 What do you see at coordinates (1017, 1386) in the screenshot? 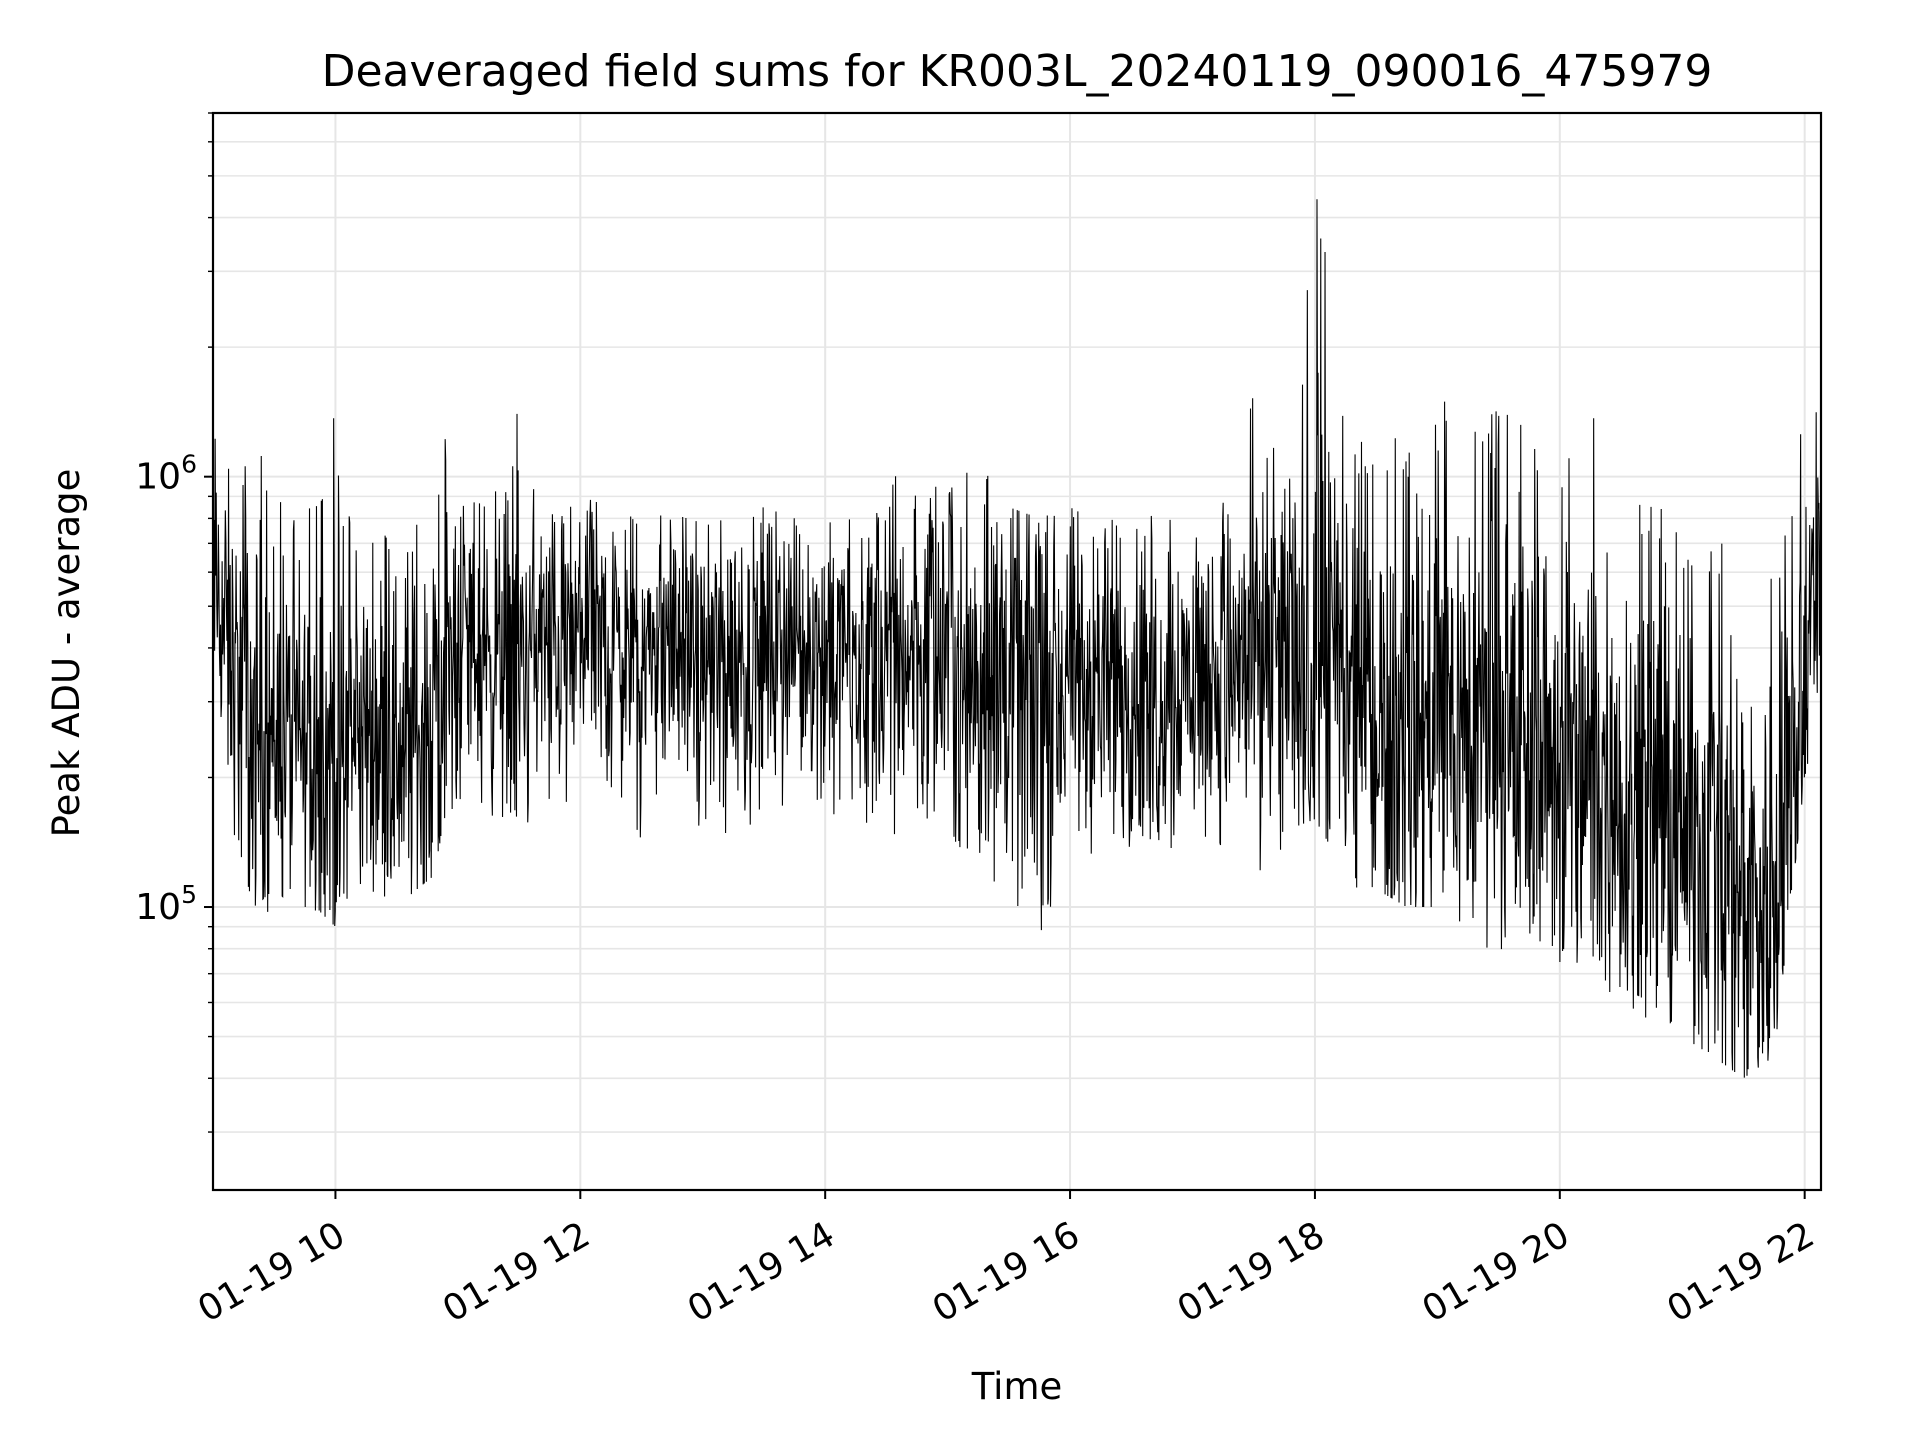
I see `x-axis-label: Time` at bounding box center [1017, 1386].